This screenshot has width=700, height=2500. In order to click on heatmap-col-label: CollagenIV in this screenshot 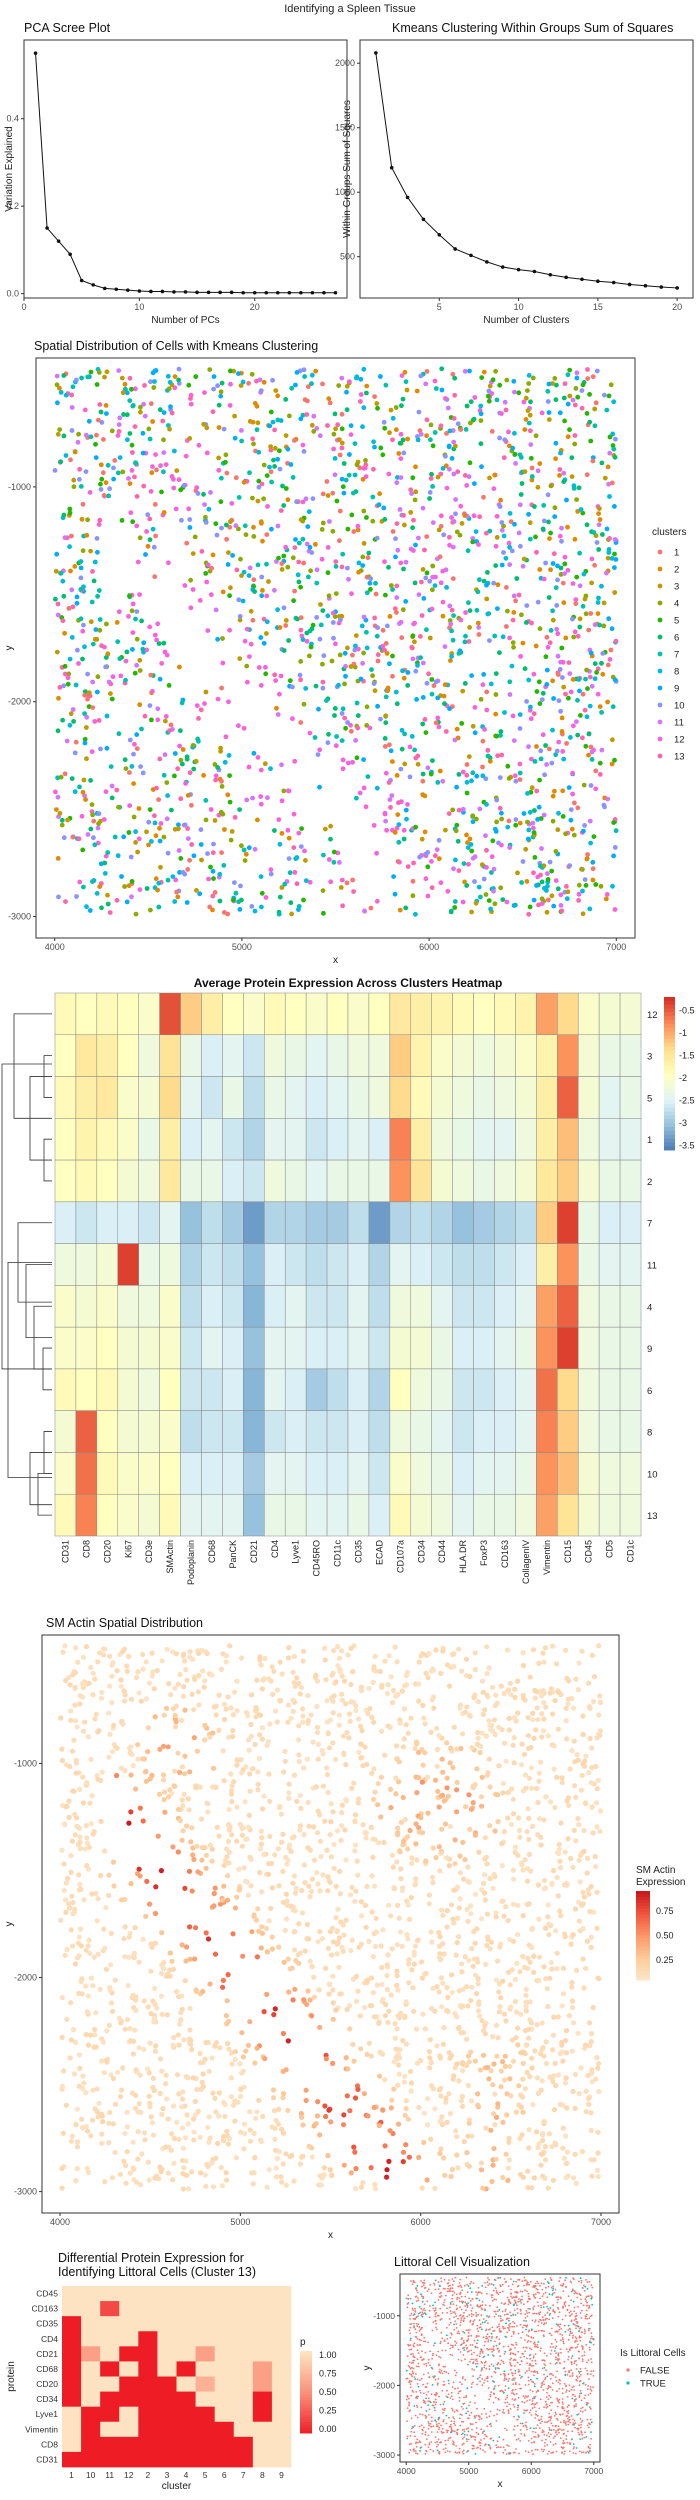, I will do `click(526, 1562)`.